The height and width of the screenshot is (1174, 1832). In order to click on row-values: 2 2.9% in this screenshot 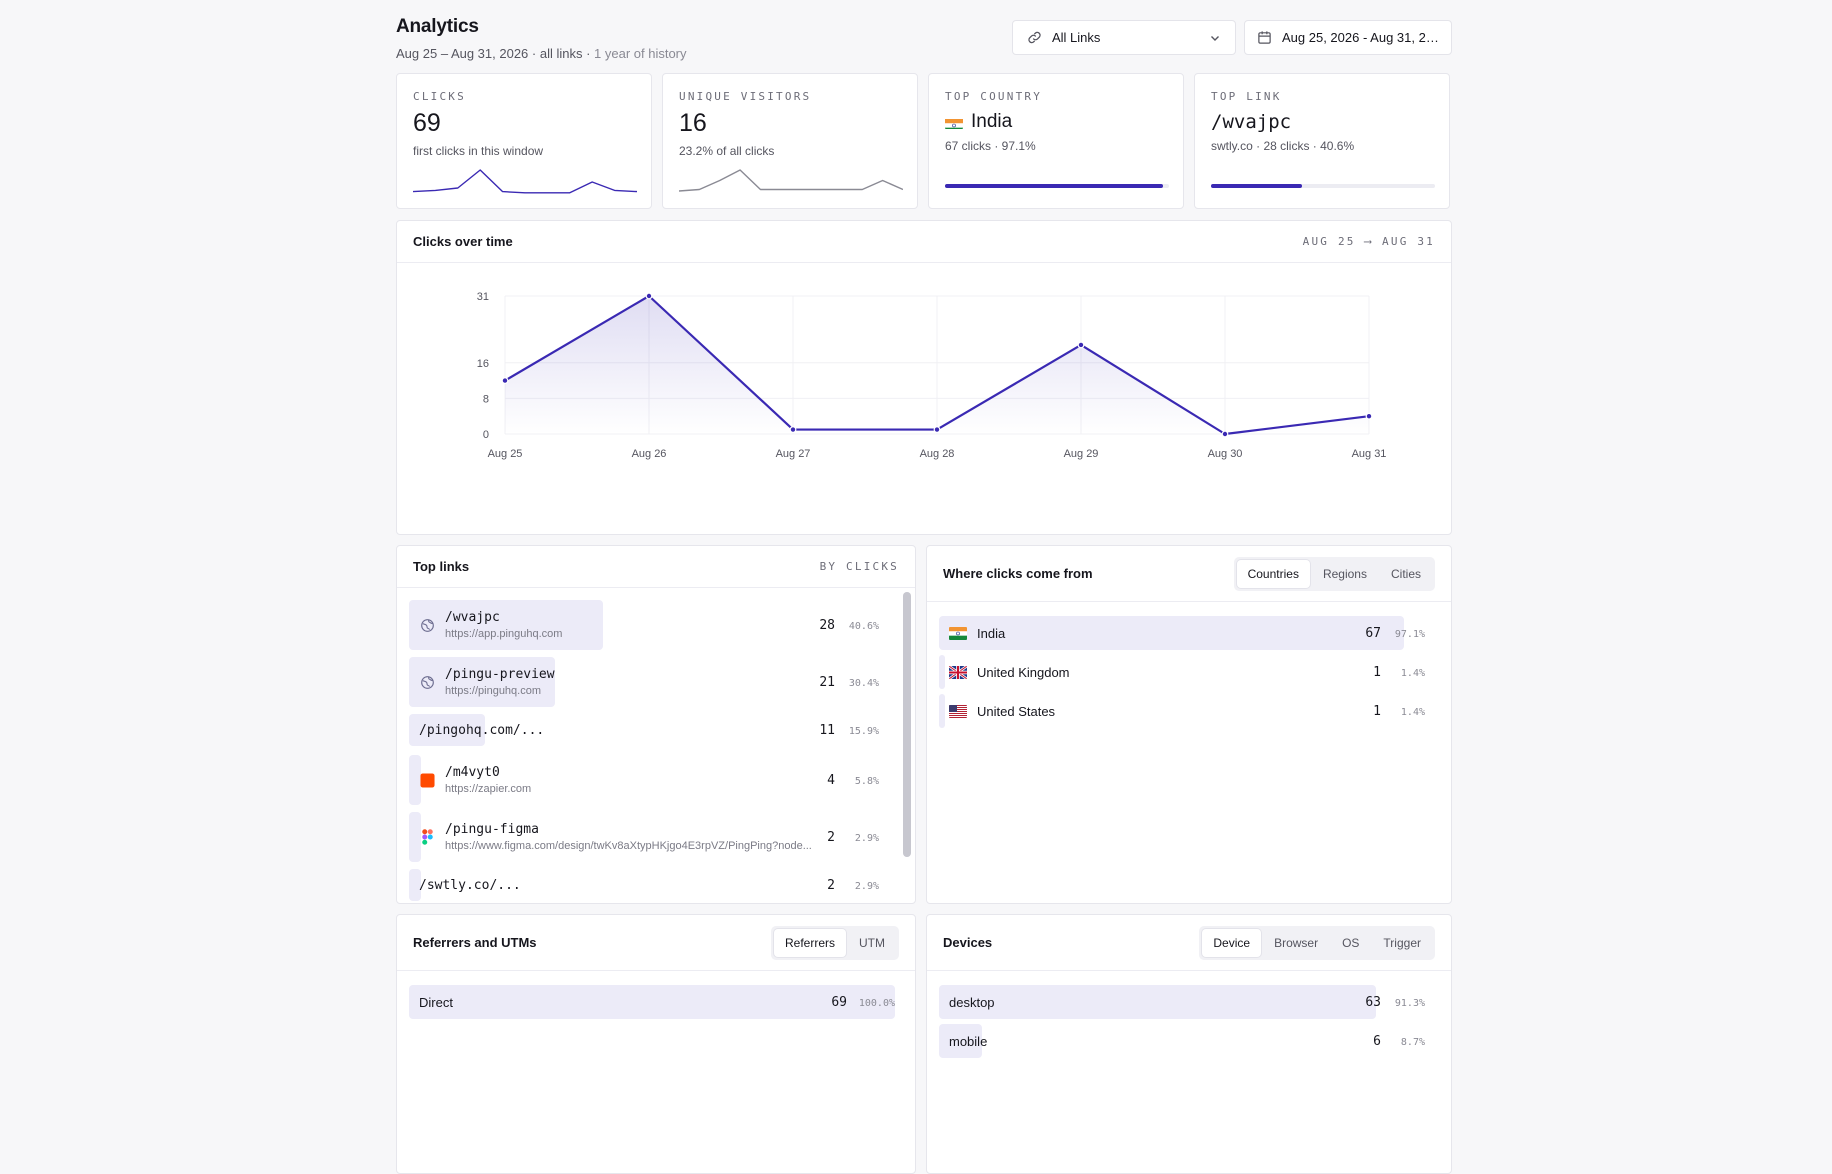, I will do `click(853, 837)`.